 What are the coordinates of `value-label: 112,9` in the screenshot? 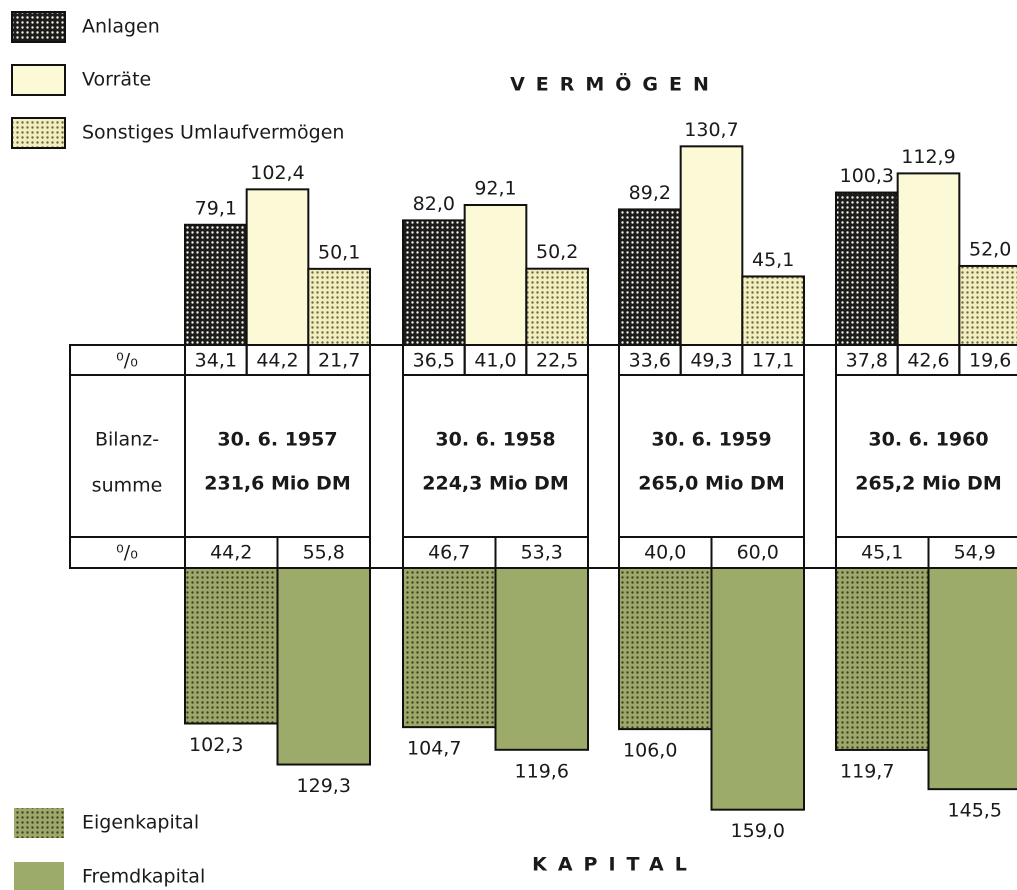 It's located at (928, 157).